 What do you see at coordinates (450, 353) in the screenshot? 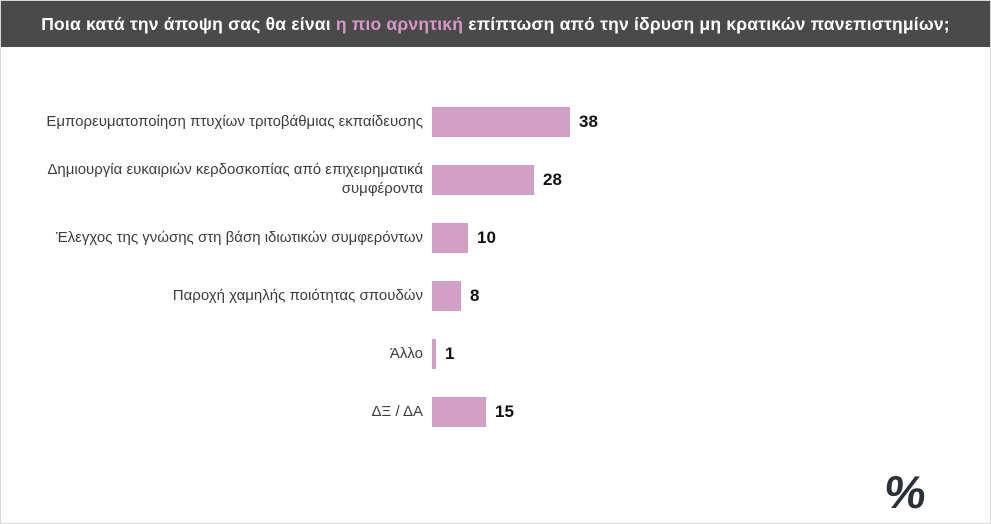
I see `value-label: 1` at bounding box center [450, 353].